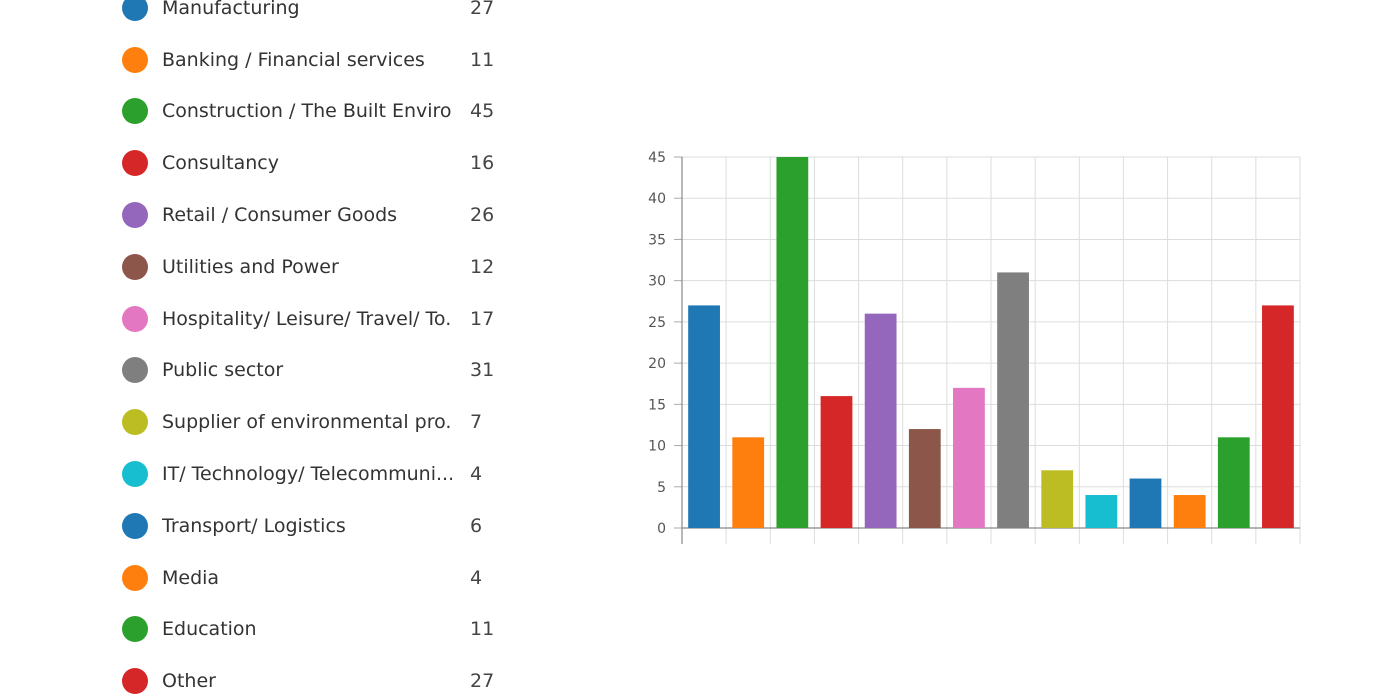 The image size is (1400, 700). What do you see at coordinates (280, 215) in the screenshot?
I see `legend-item-label: Retail / Consumer Goods` at bounding box center [280, 215].